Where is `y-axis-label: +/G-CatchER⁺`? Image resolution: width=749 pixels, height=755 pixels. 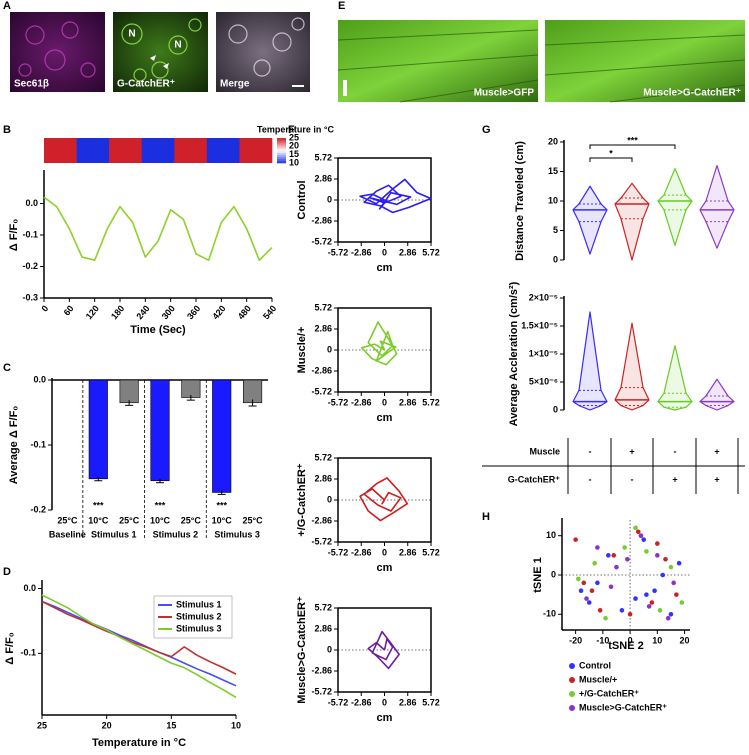 y-axis-label: +/G-CatchER⁺ is located at coordinates (302, 500).